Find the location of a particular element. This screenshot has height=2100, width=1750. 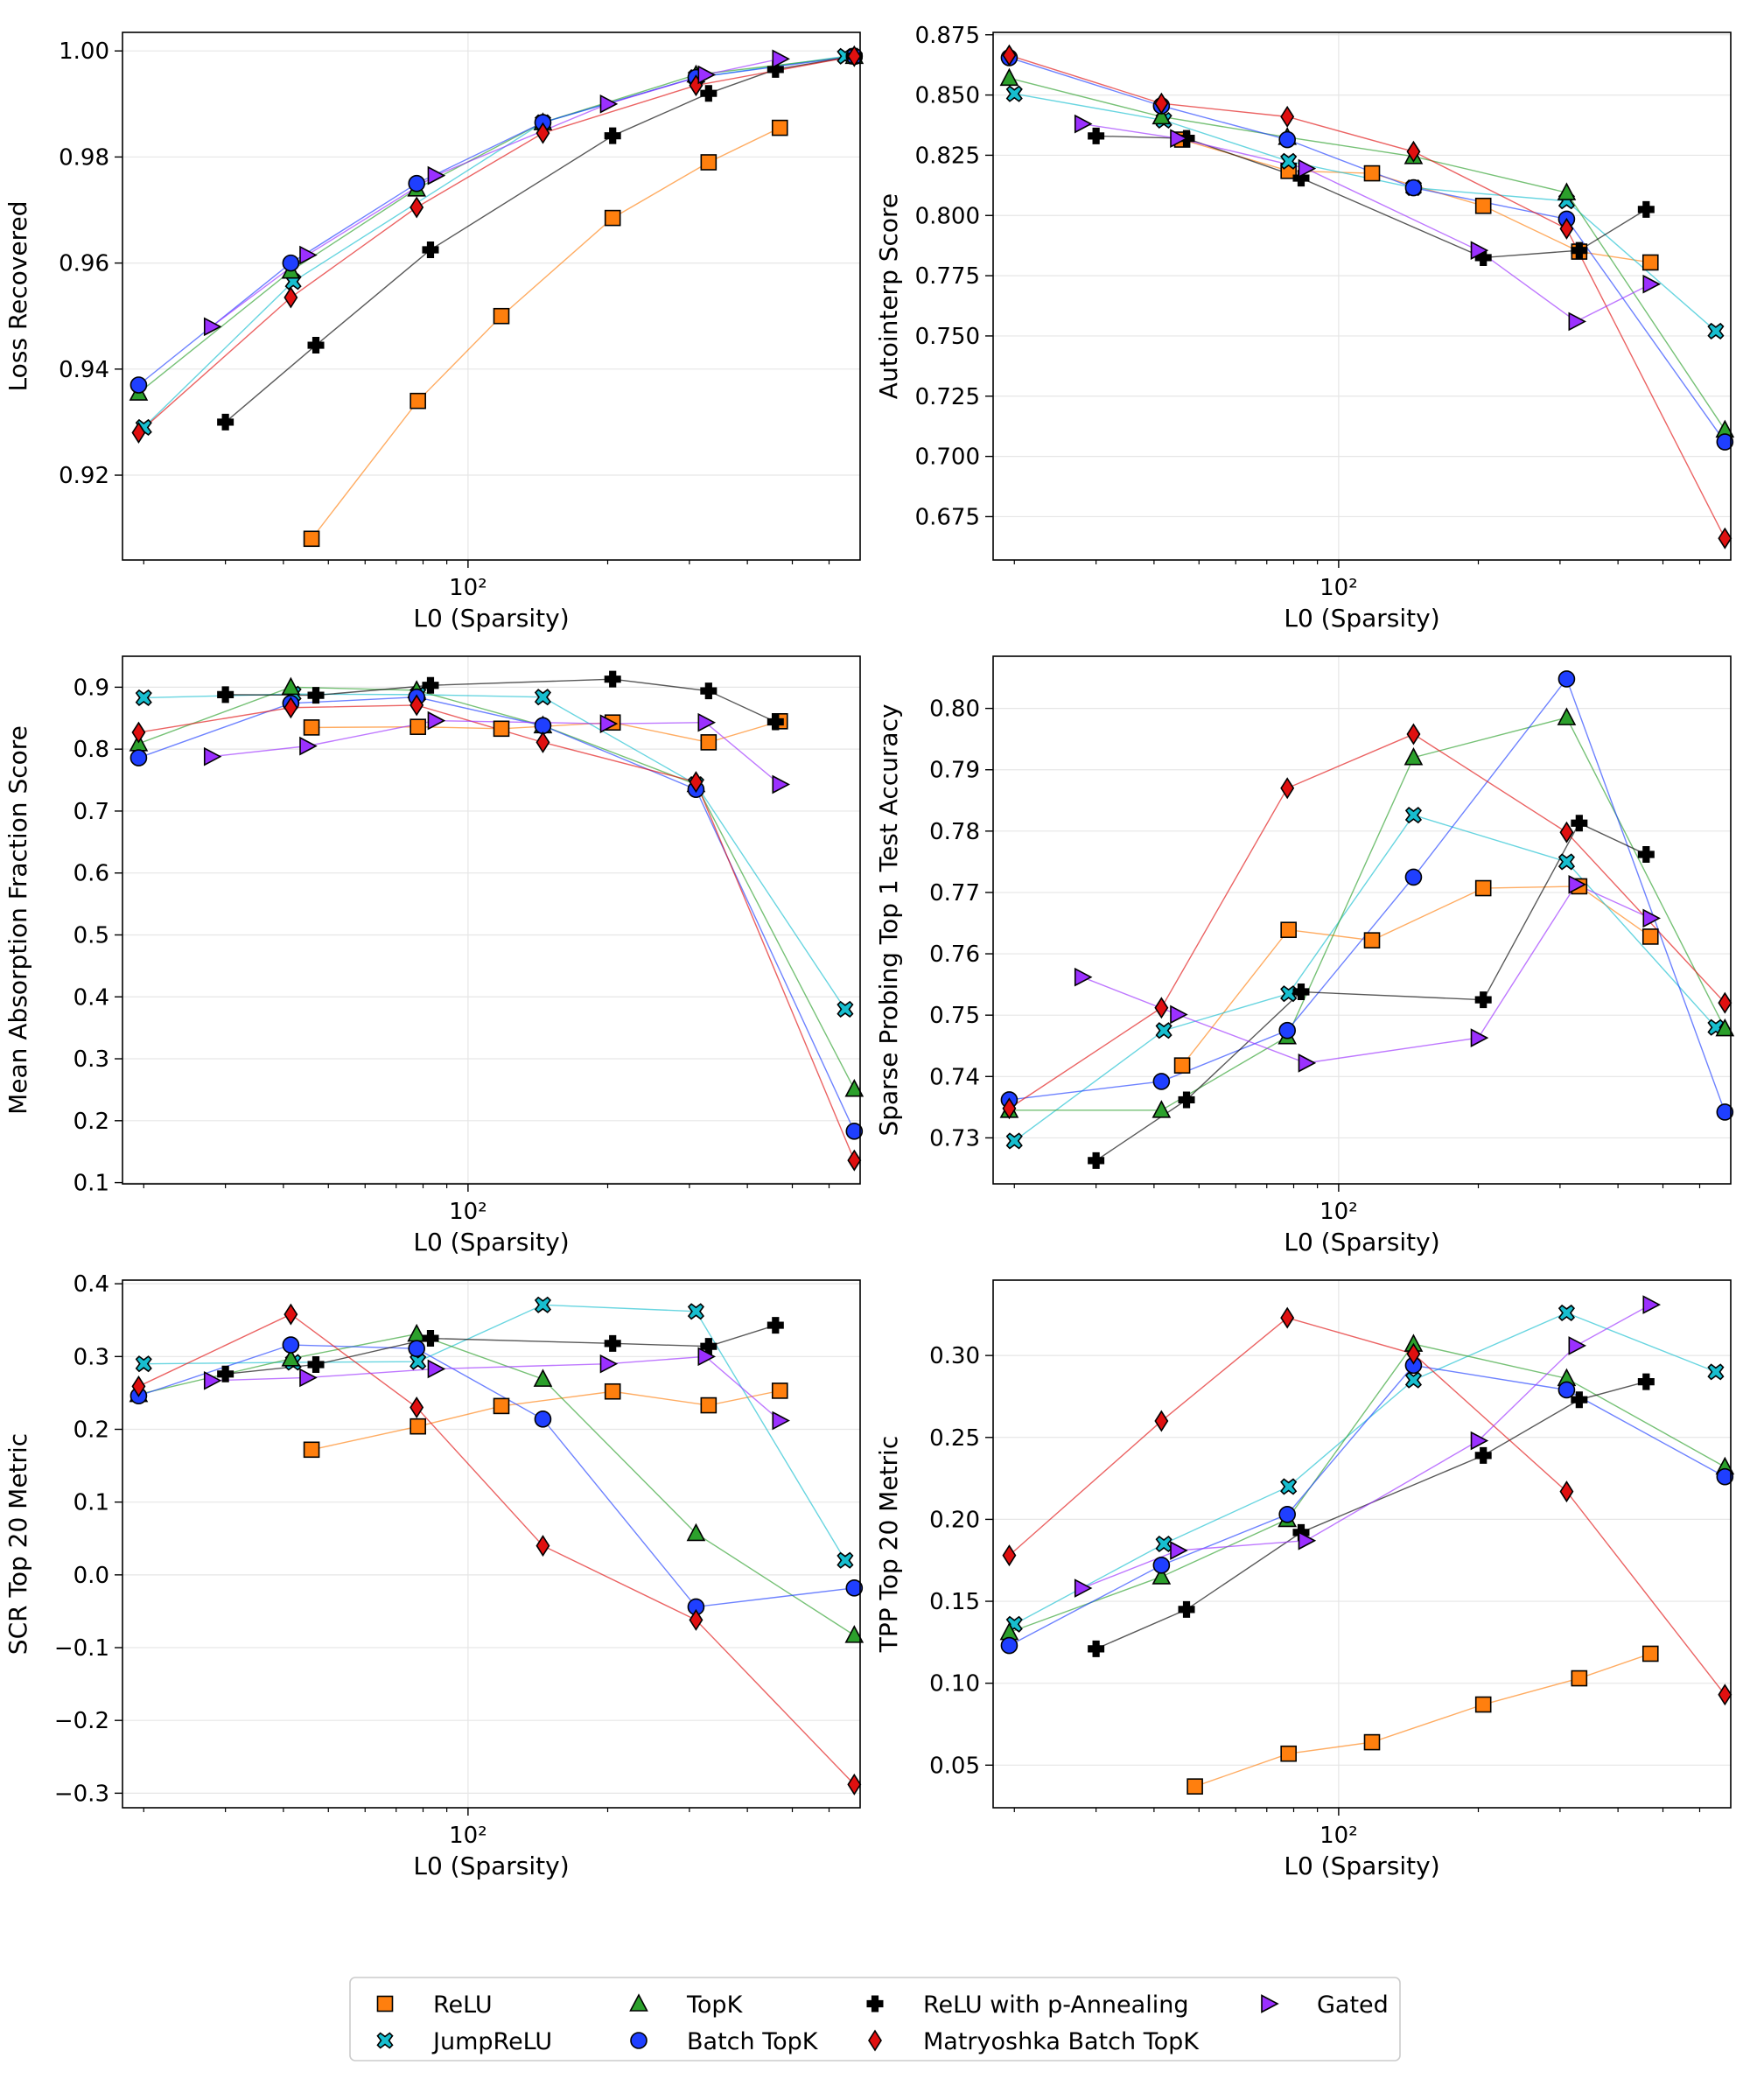

y-tick-label: 0.73 is located at coordinates (954, 1138).